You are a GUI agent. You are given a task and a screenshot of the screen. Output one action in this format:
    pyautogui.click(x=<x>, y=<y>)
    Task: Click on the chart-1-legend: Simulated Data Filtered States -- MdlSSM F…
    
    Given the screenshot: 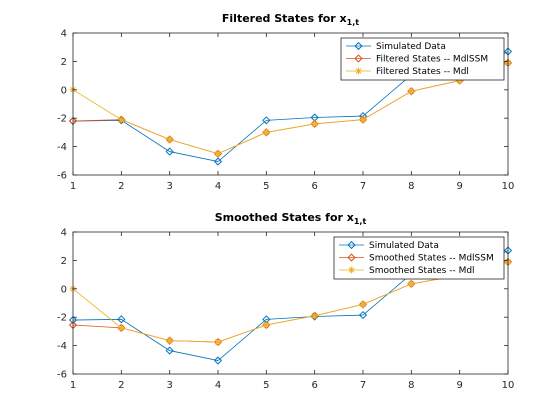 What is the action you would take?
    pyautogui.click(x=422, y=59)
    